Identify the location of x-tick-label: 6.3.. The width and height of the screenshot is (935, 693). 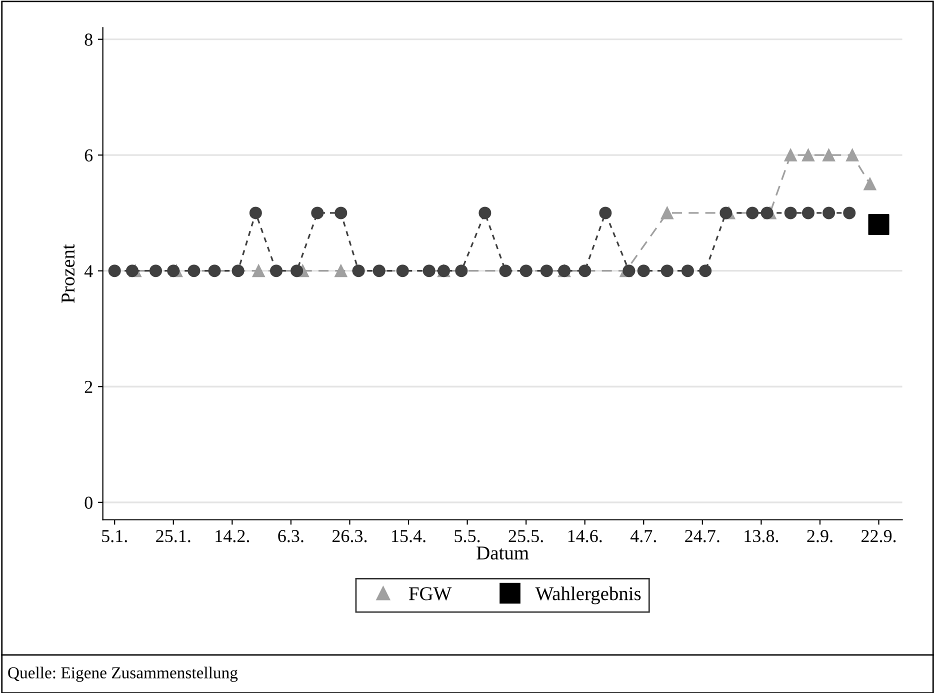
(291, 536).